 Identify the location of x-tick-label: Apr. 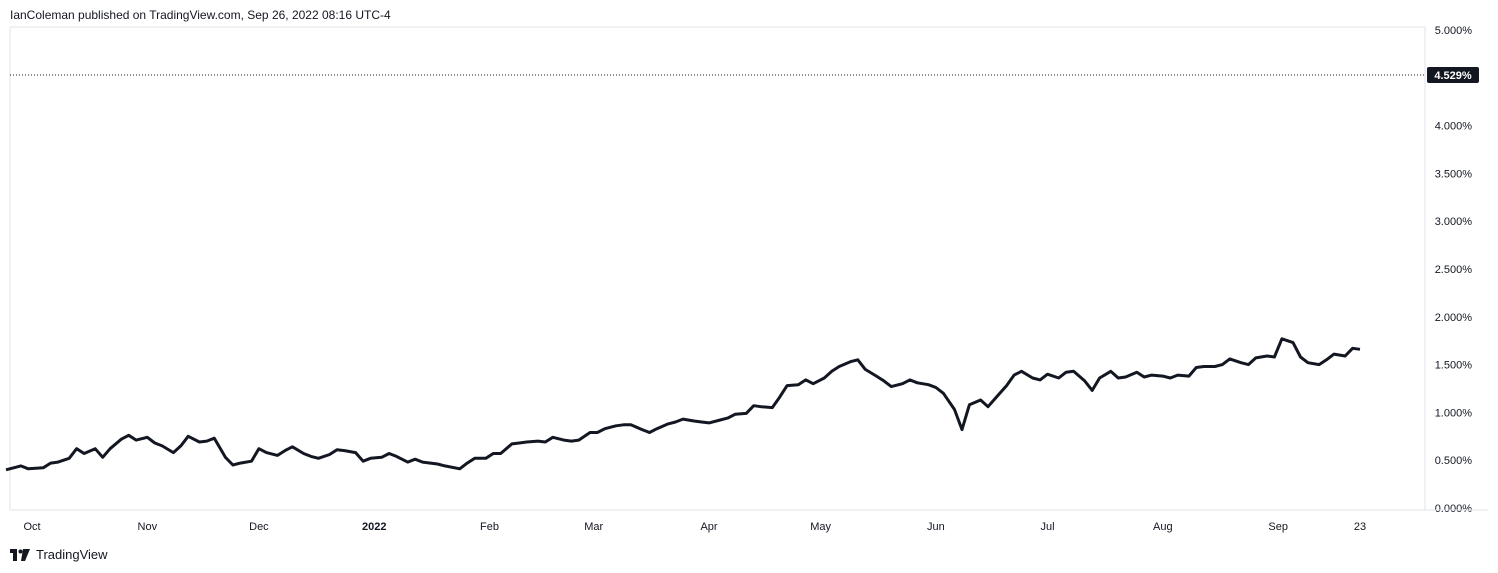
(708, 527).